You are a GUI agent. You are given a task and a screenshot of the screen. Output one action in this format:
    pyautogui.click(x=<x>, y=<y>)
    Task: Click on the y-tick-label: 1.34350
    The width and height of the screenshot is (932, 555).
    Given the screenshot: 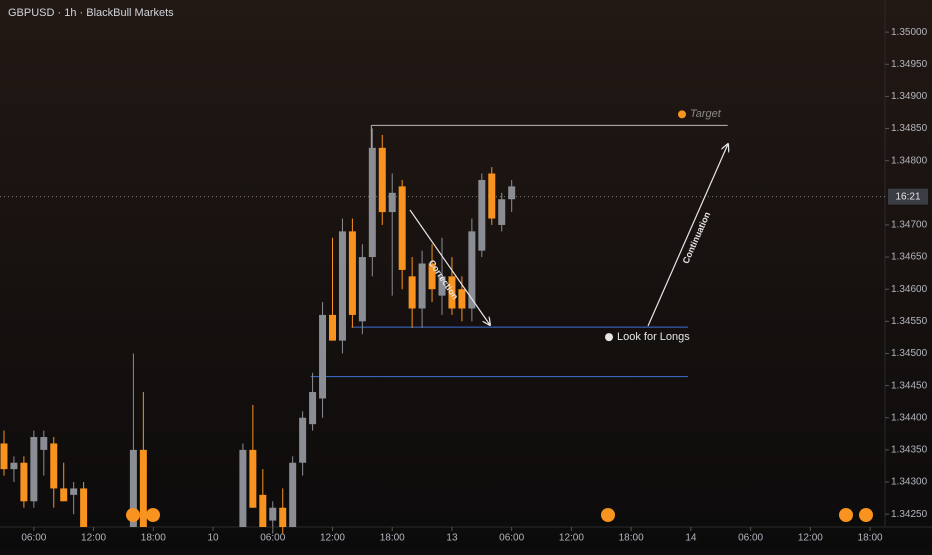 What is the action you would take?
    pyautogui.click(x=909, y=450)
    